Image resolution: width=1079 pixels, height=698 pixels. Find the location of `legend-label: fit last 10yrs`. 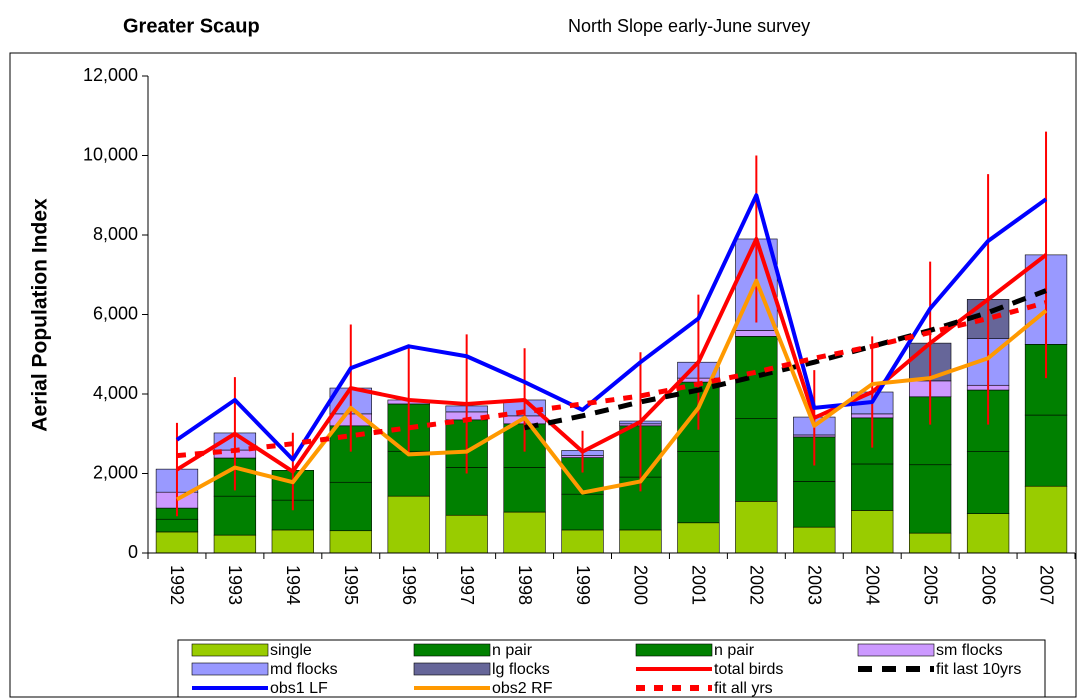

legend-label: fit last 10yrs is located at coordinates (978, 669).